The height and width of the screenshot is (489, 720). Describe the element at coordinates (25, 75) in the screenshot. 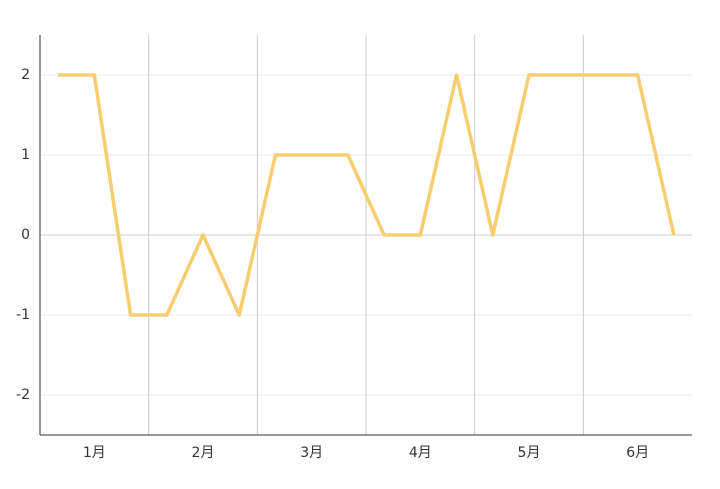

I see `y-tick-label: 2` at that location.